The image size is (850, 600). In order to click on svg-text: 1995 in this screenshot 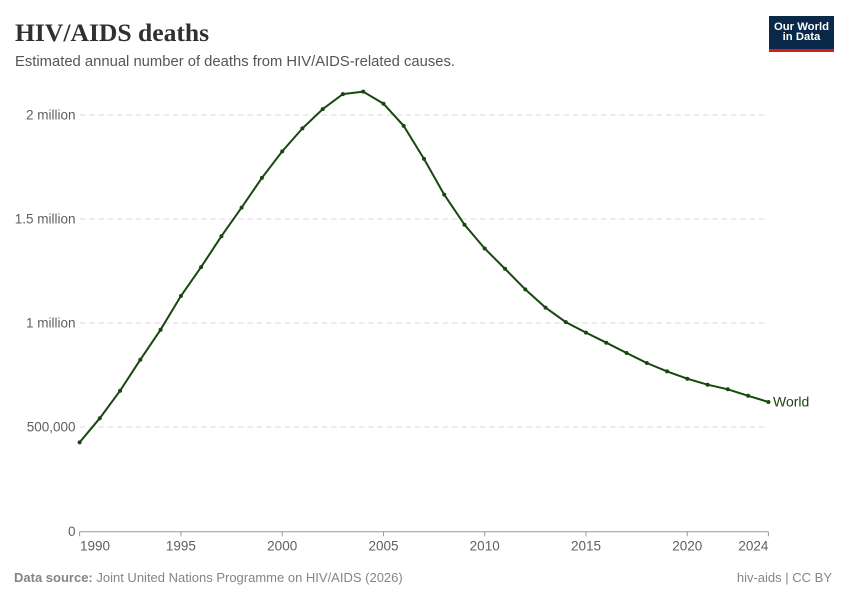, I will do `click(181, 546)`.